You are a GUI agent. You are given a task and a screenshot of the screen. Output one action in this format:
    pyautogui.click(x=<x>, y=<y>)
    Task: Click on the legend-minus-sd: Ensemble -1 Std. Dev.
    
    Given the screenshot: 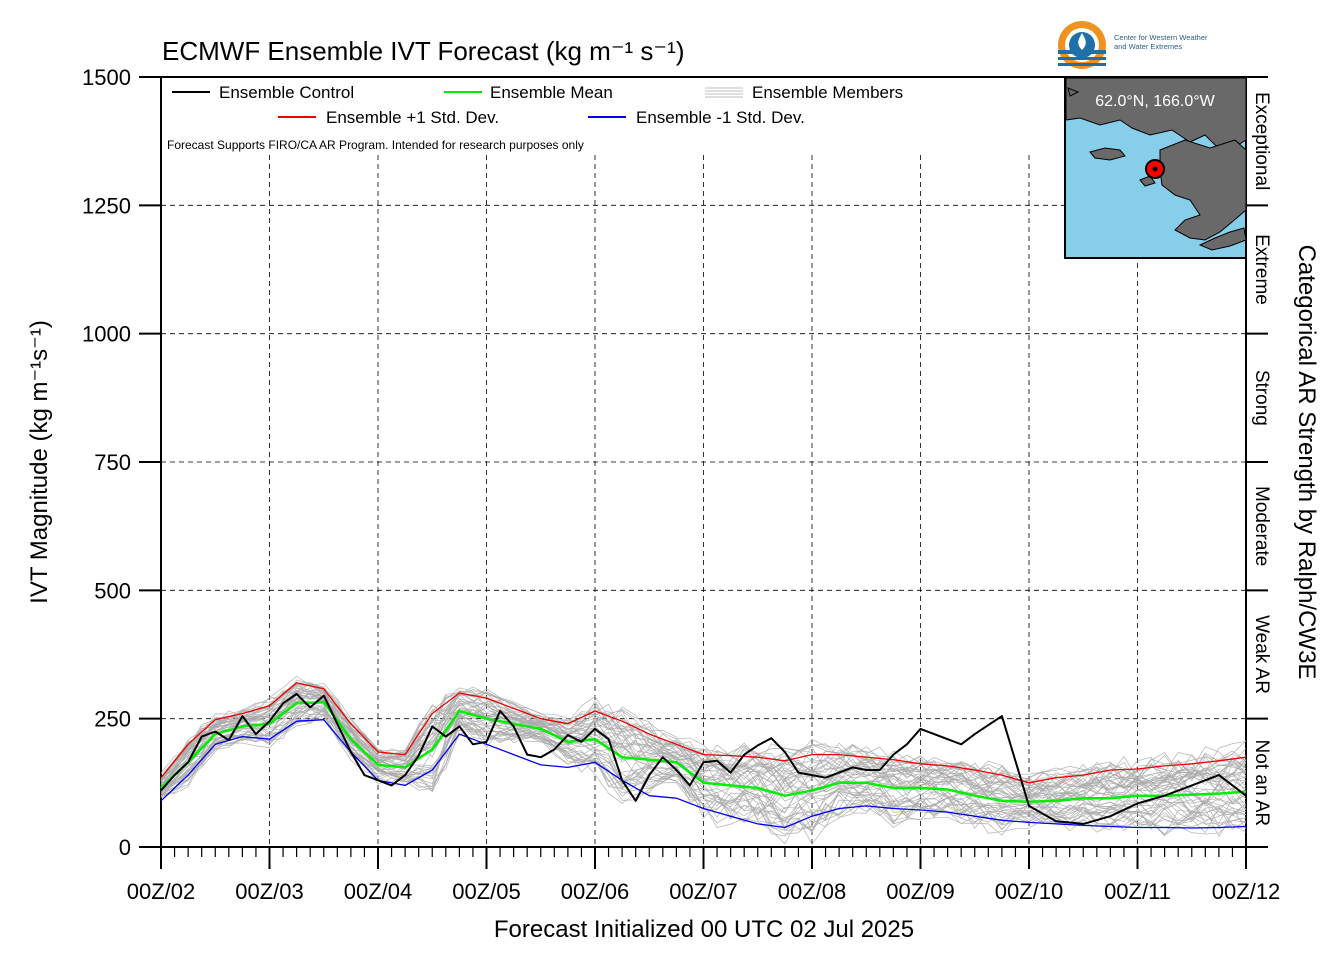 What is the action you would take?
    pyautogui.click(x=720, y=117)
    